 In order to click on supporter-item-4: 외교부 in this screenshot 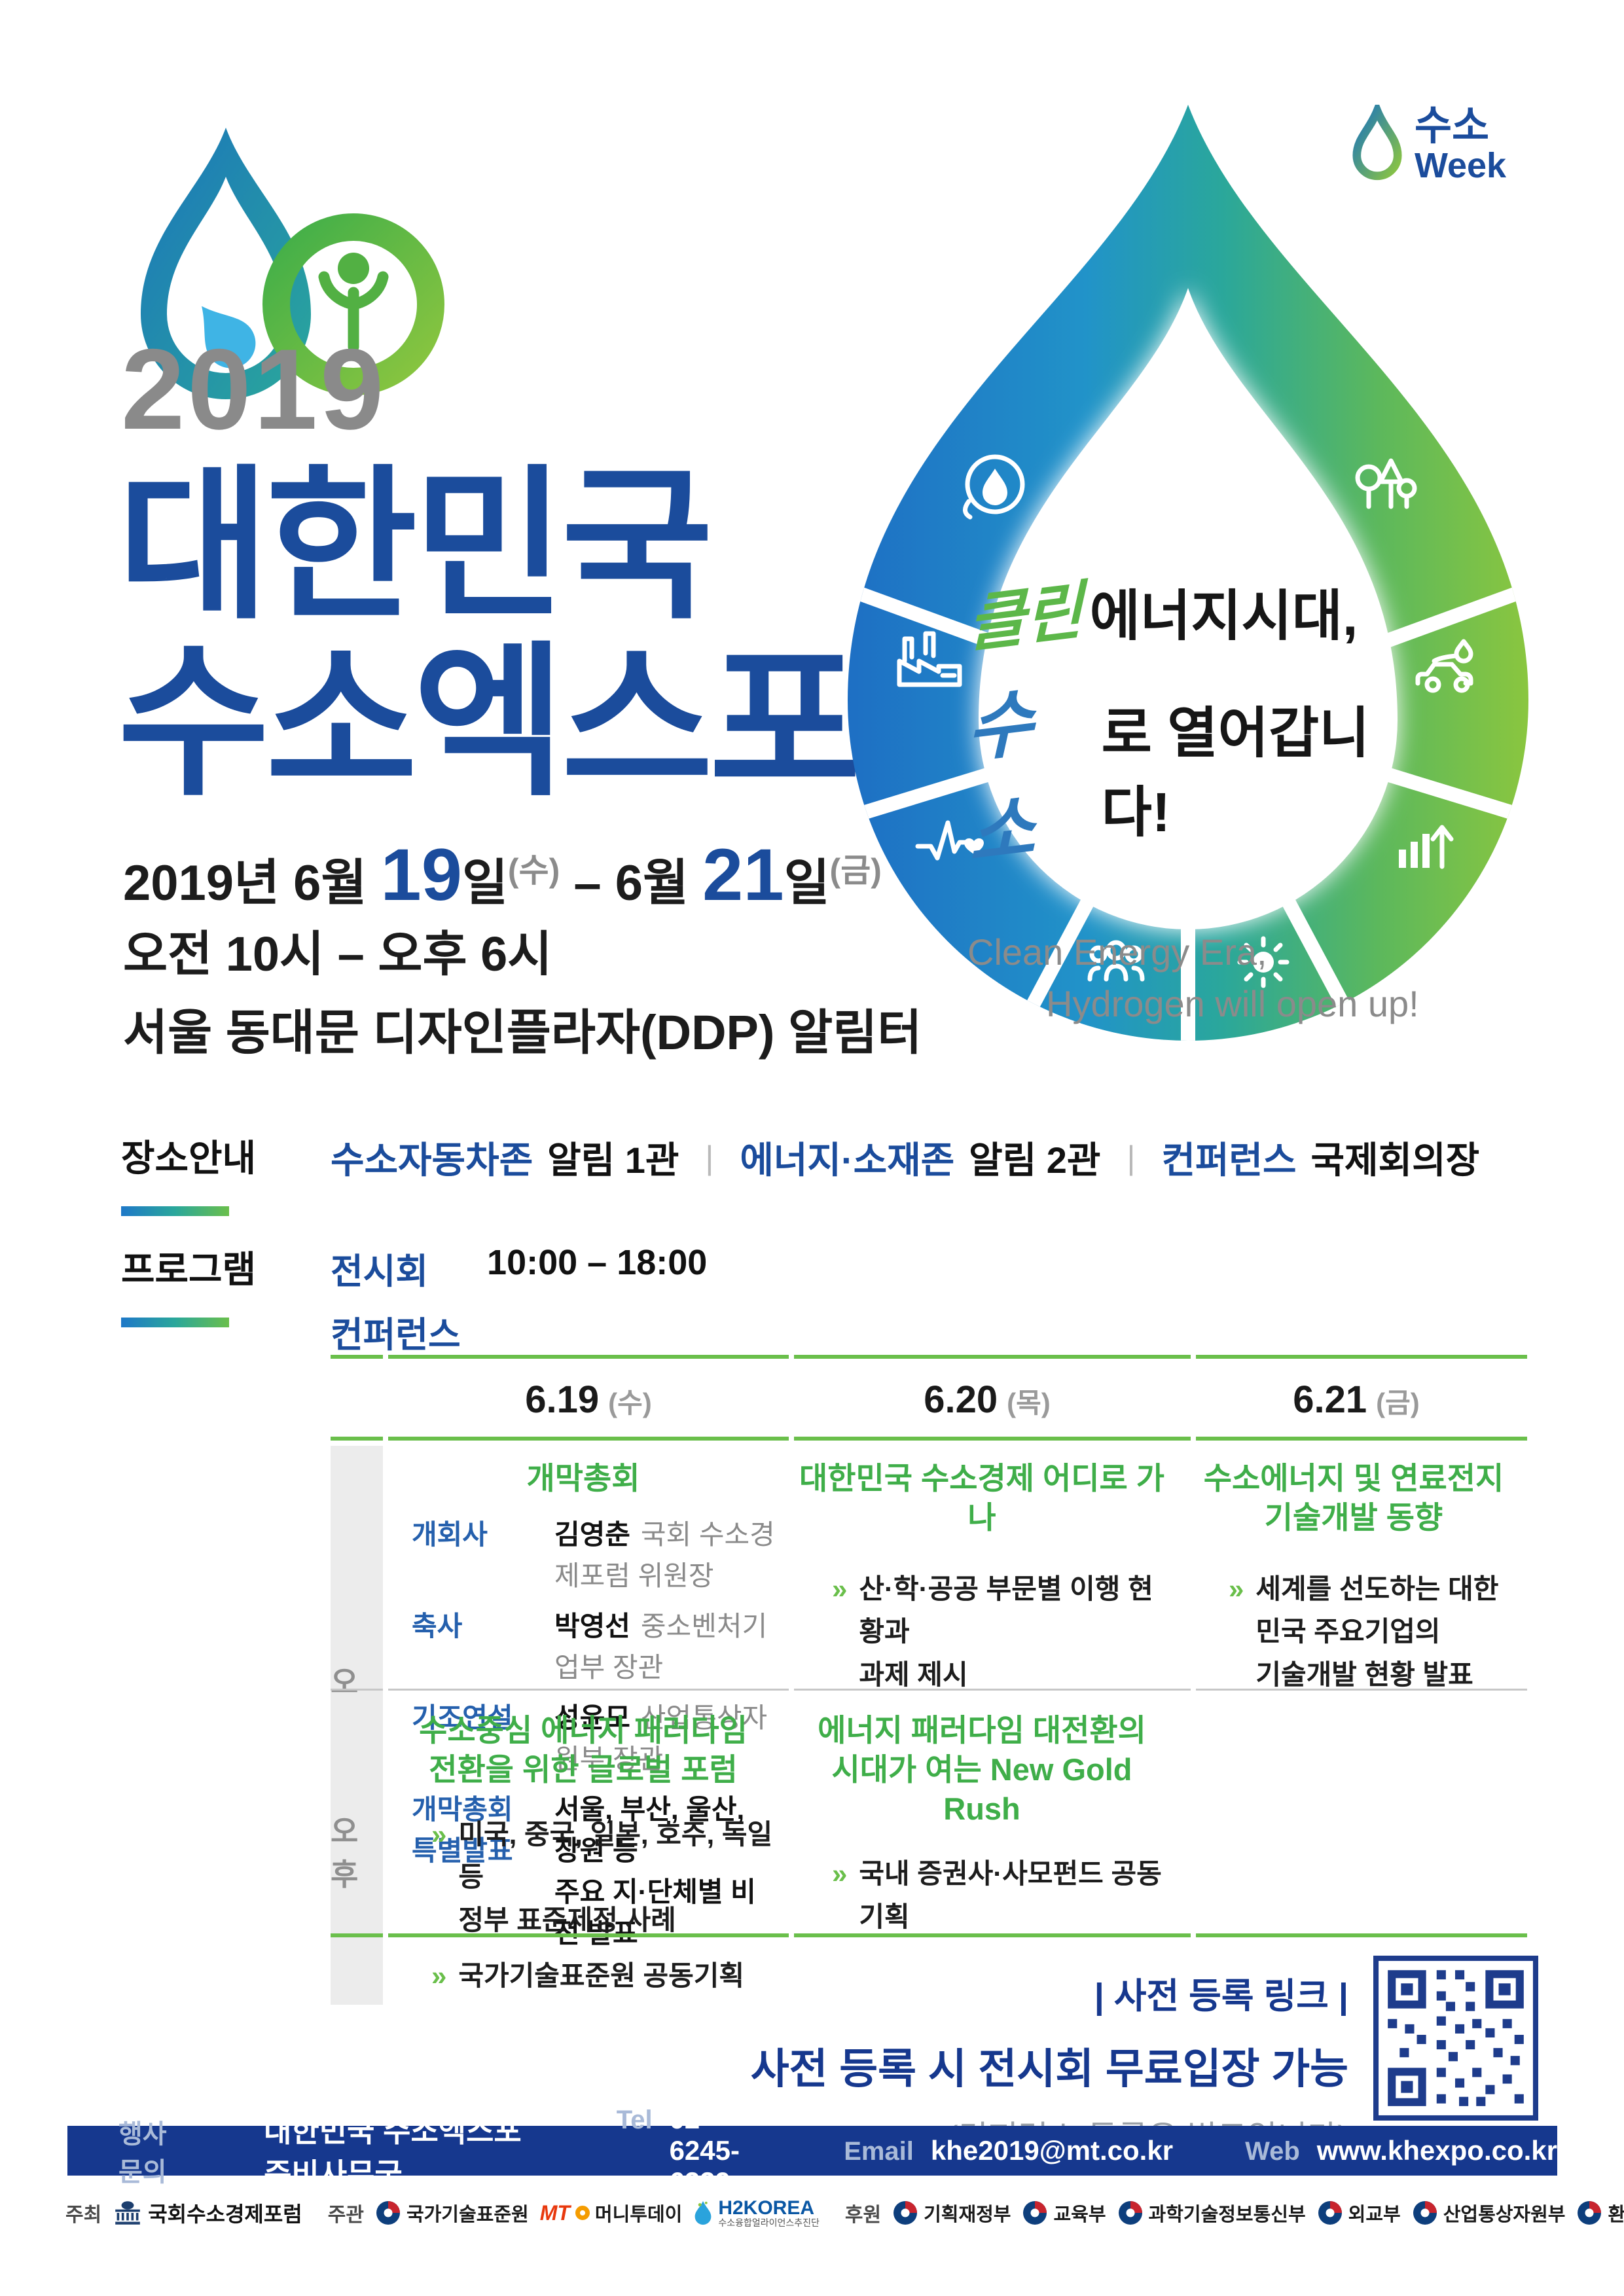, I will do `click(1359, 2213)`.